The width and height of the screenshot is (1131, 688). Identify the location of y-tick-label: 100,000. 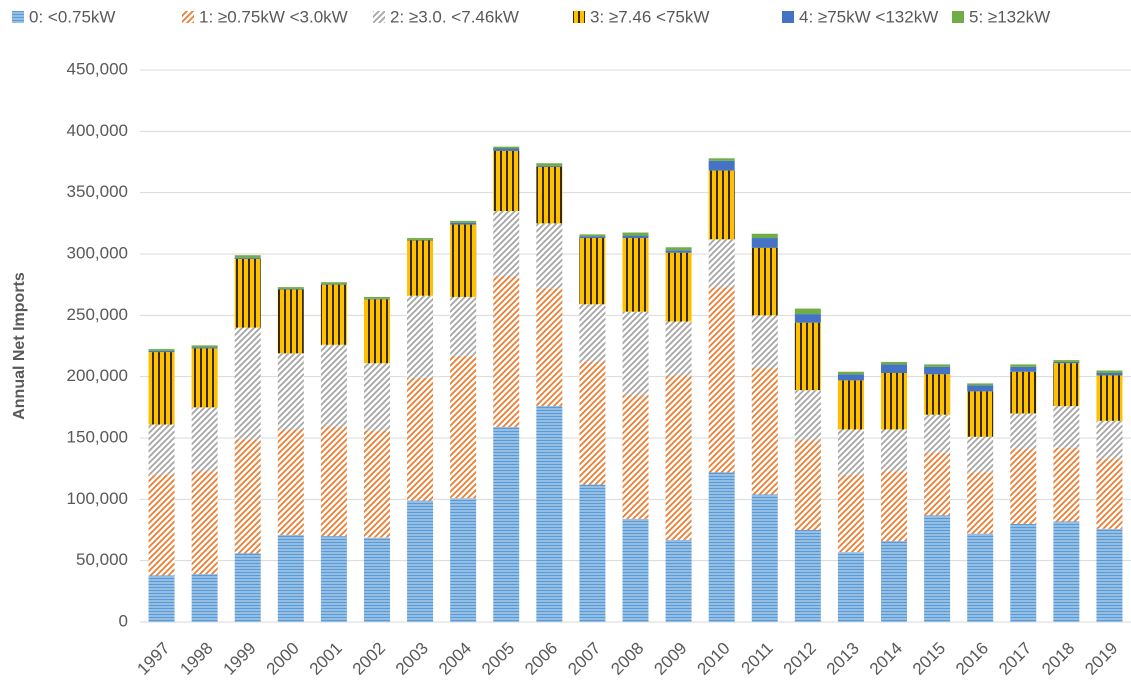
(97, 498).